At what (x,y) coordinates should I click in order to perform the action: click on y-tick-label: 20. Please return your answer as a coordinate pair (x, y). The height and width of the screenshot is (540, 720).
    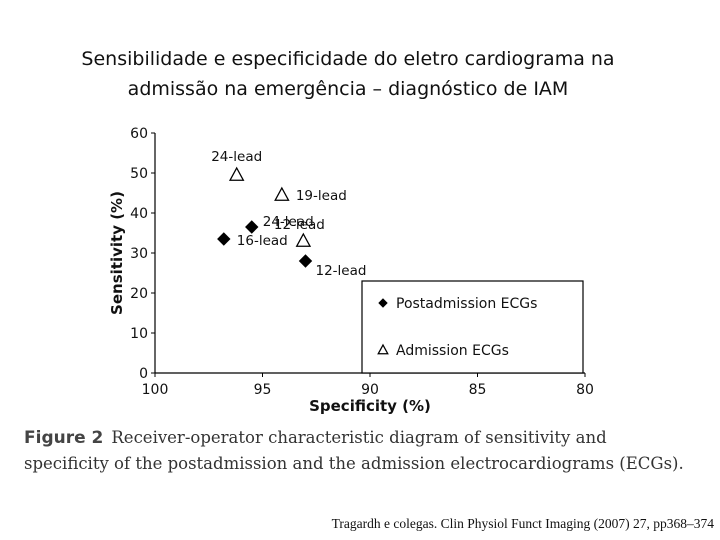
    Looking at the image, I should click on (139, 294).